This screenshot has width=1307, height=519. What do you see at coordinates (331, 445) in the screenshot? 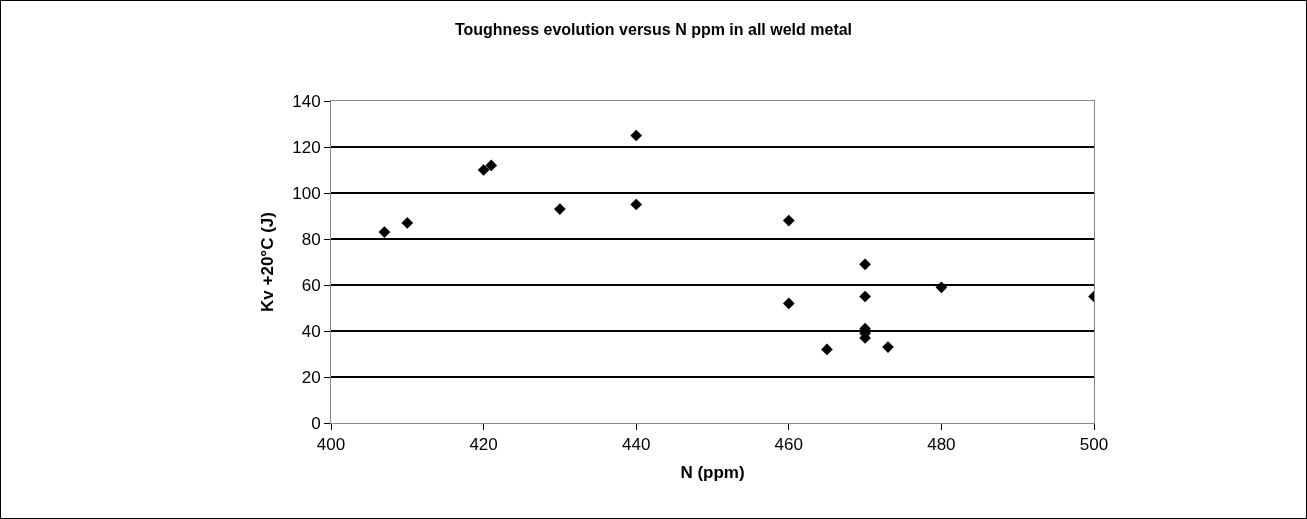
I see `x-tick-label: 400` at bounding box center [331, 445].